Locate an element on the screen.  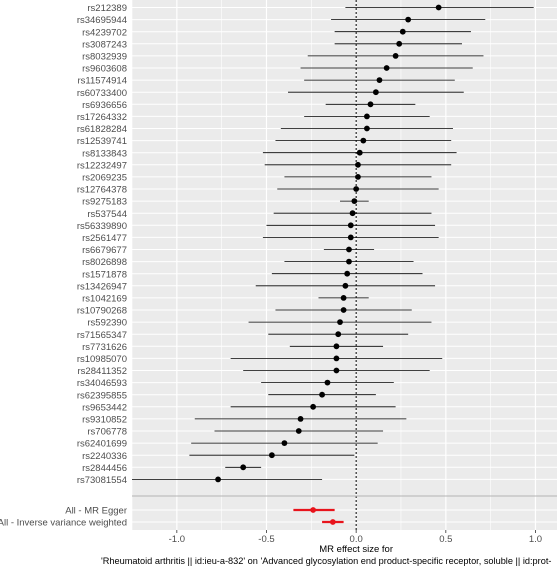
snp-point-rs9275183 is located at coordinates (354, 201).